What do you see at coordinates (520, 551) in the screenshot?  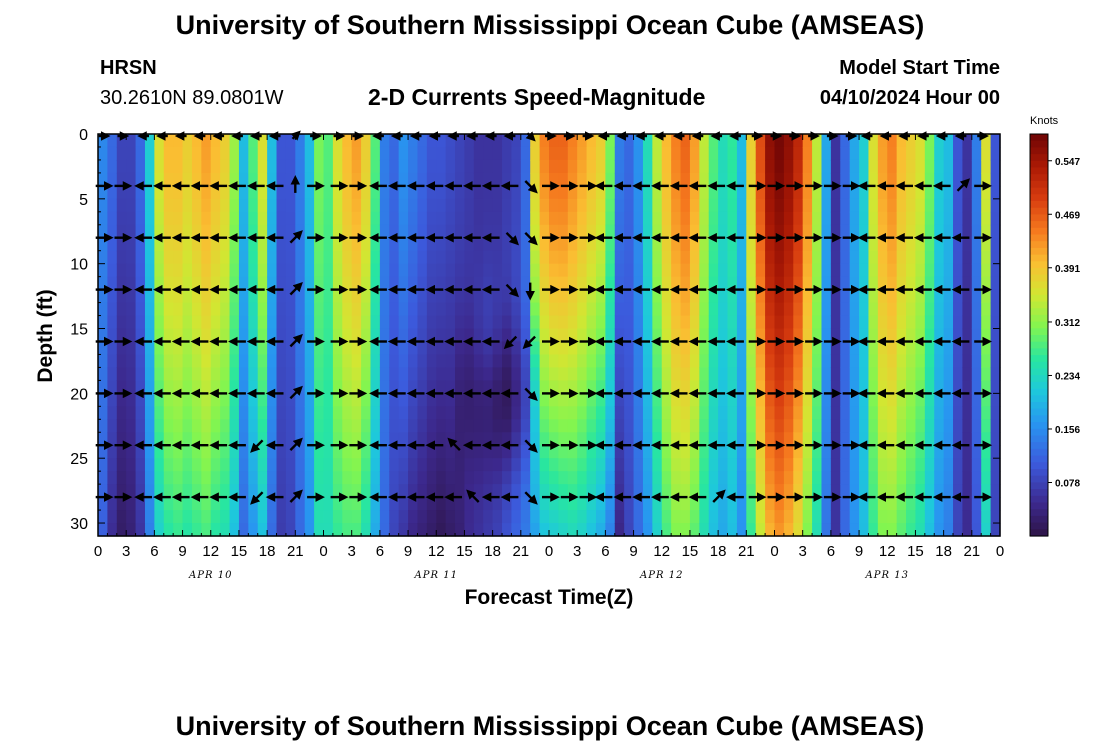 I see `x-tick-label: 21` at bounding box center [520, 551].